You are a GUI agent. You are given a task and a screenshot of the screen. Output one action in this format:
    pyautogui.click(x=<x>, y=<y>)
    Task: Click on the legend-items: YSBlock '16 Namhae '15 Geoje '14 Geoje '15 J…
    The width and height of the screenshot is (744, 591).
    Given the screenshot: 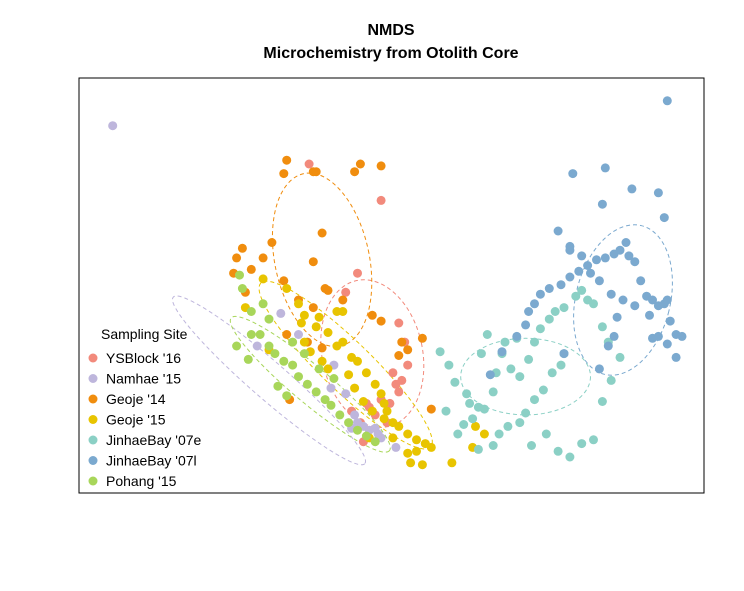 What is the action you would take?
    pyautogui.click(x=145, y=419)
    